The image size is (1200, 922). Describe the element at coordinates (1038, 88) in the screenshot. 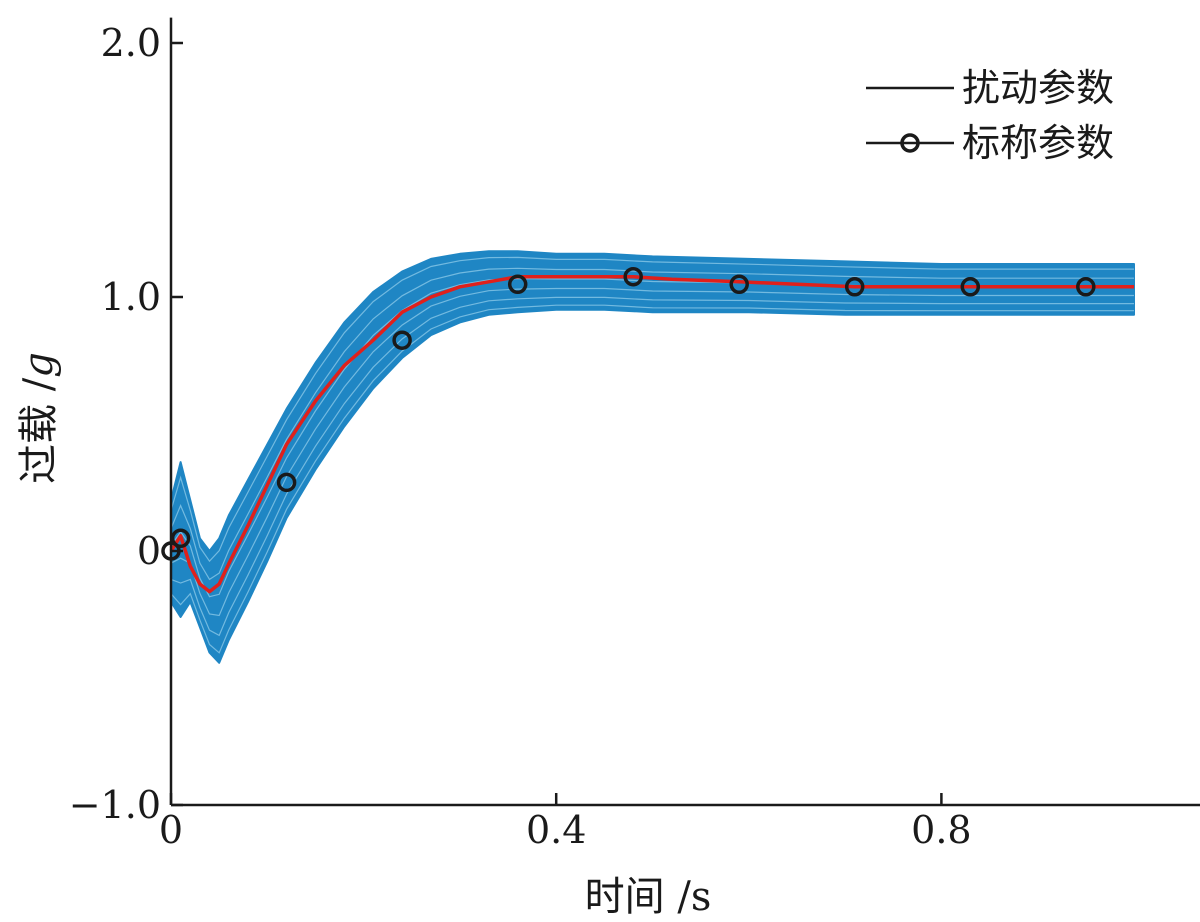

I see `legend-label-perturbed: 扰动参数` at that location.